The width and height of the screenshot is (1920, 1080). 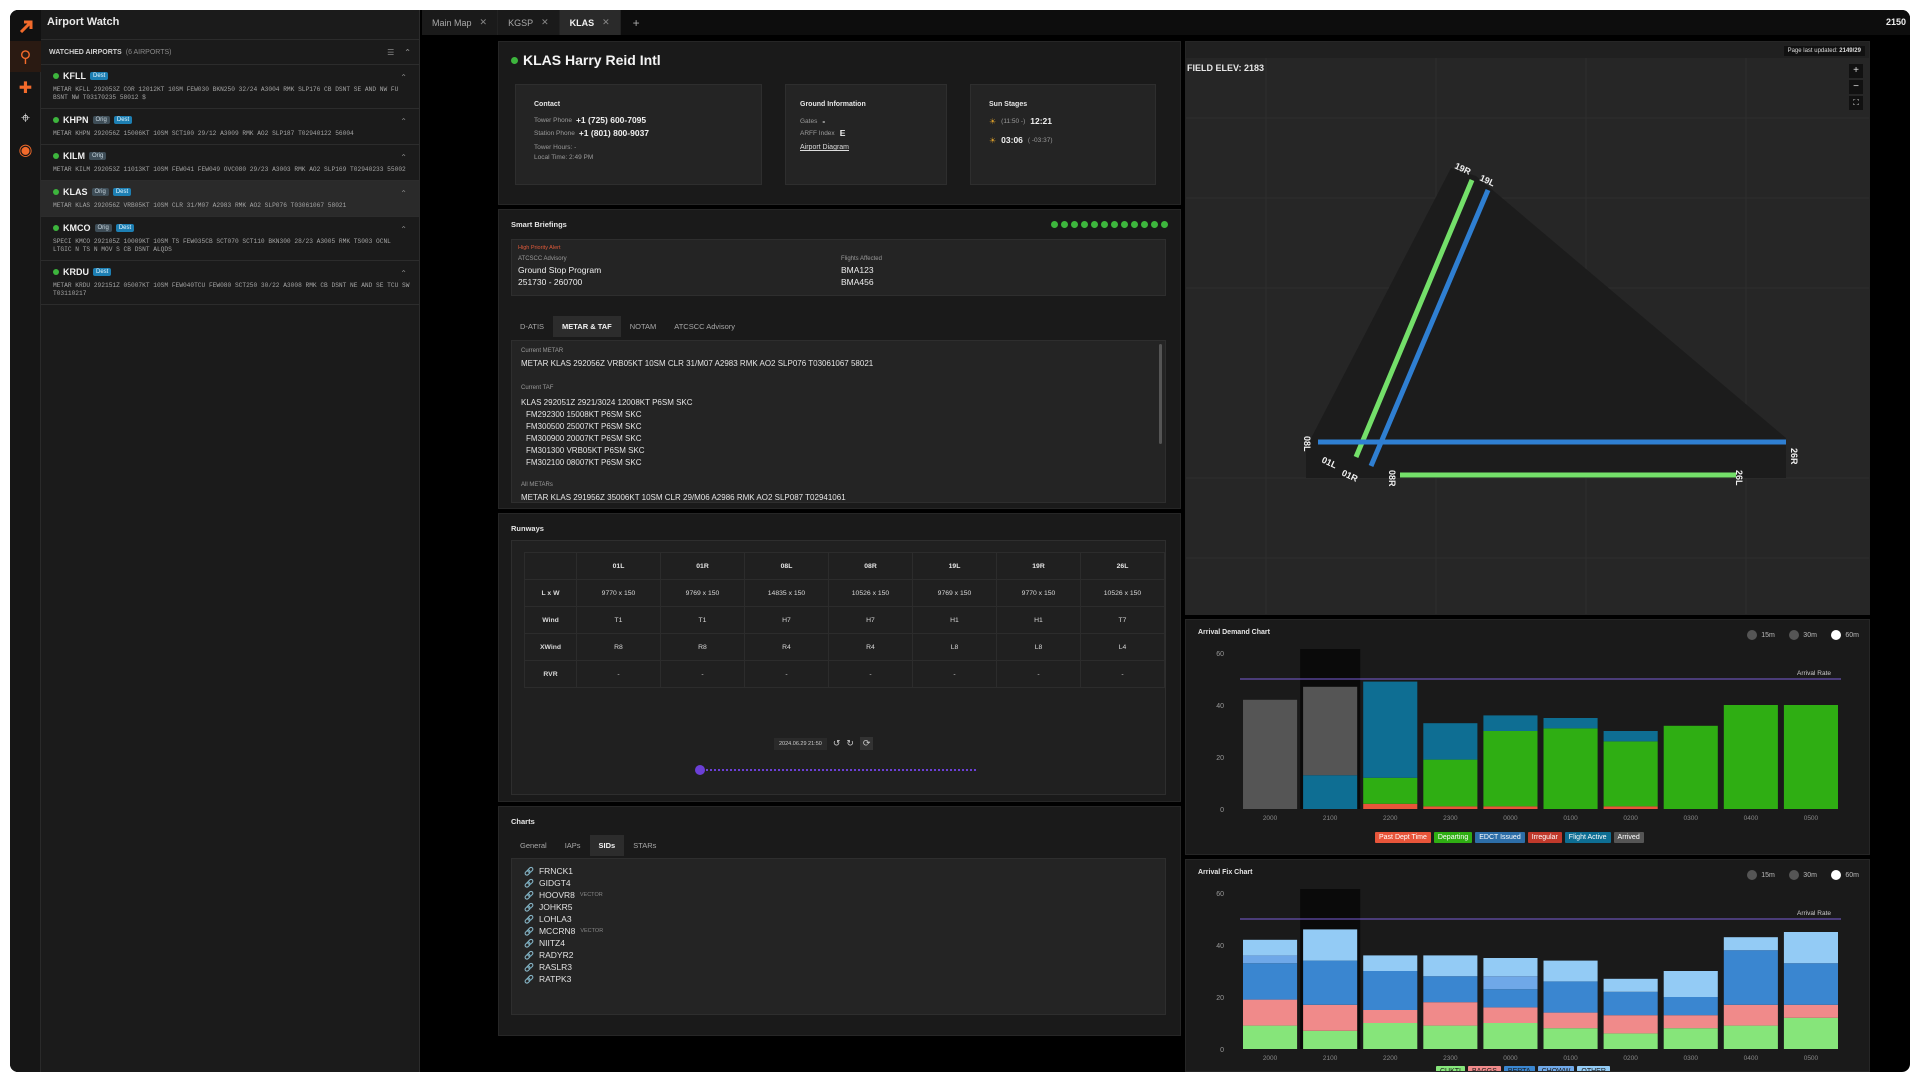 What do you see at coordinates (857, 282) in the screenshot?
I see `flight-2: BMA456` at bounding box center [857, 282].